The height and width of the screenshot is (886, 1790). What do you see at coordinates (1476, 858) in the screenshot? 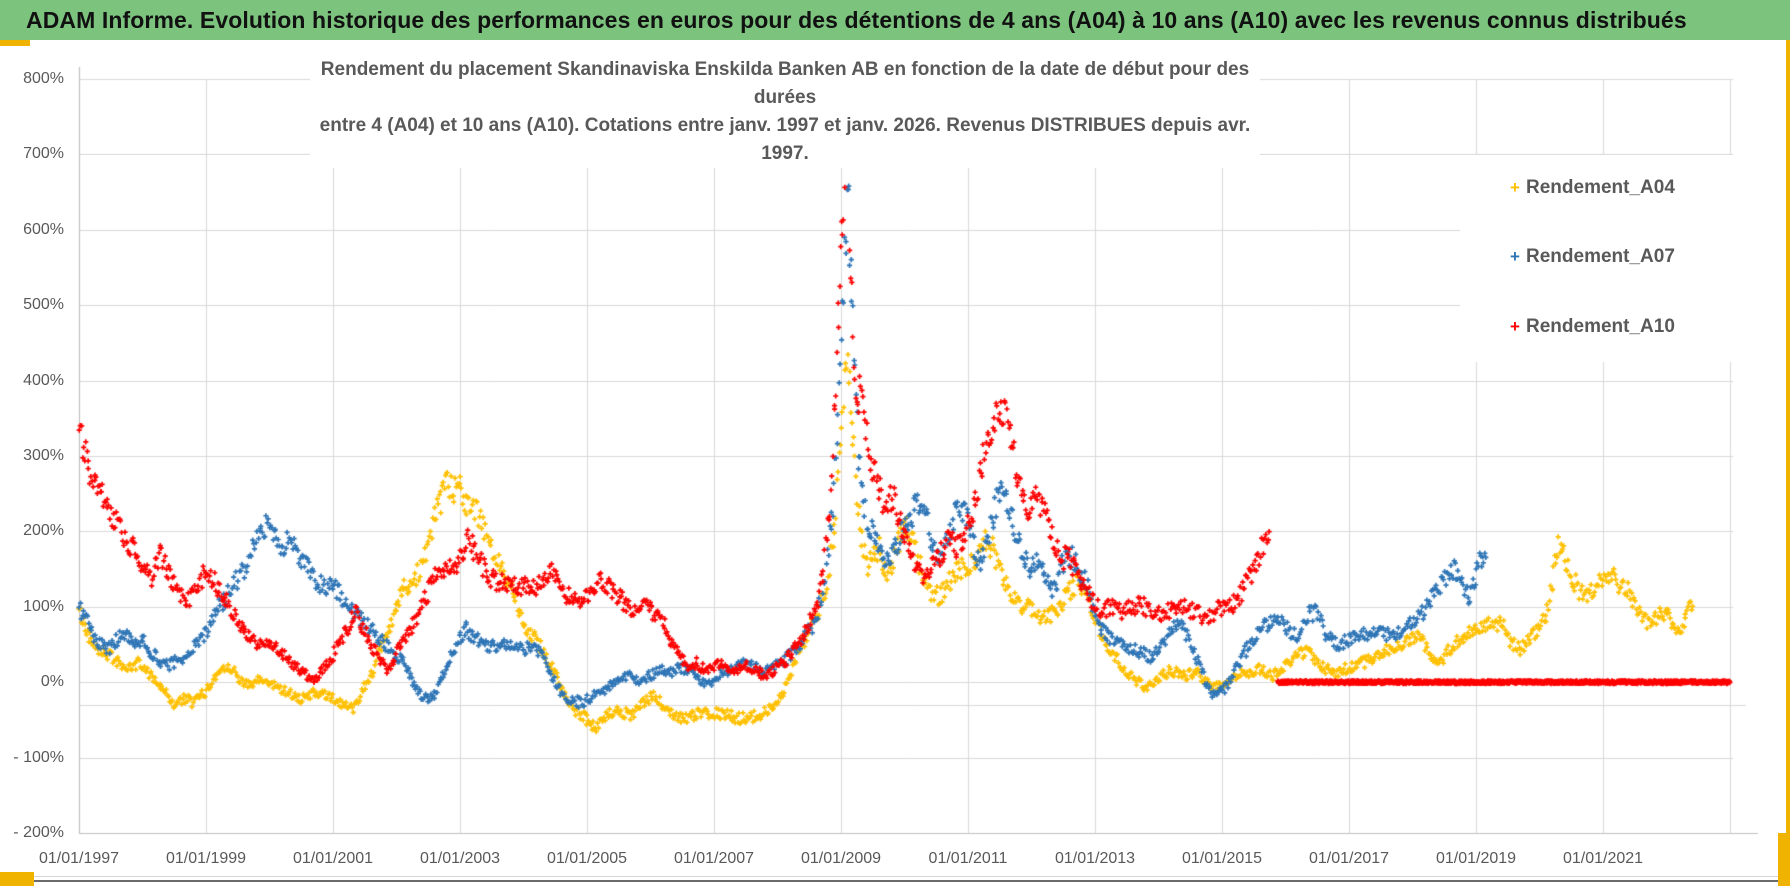
I see `x-axis-tick: 01/01/2019` at bounding box center [1476, 858].